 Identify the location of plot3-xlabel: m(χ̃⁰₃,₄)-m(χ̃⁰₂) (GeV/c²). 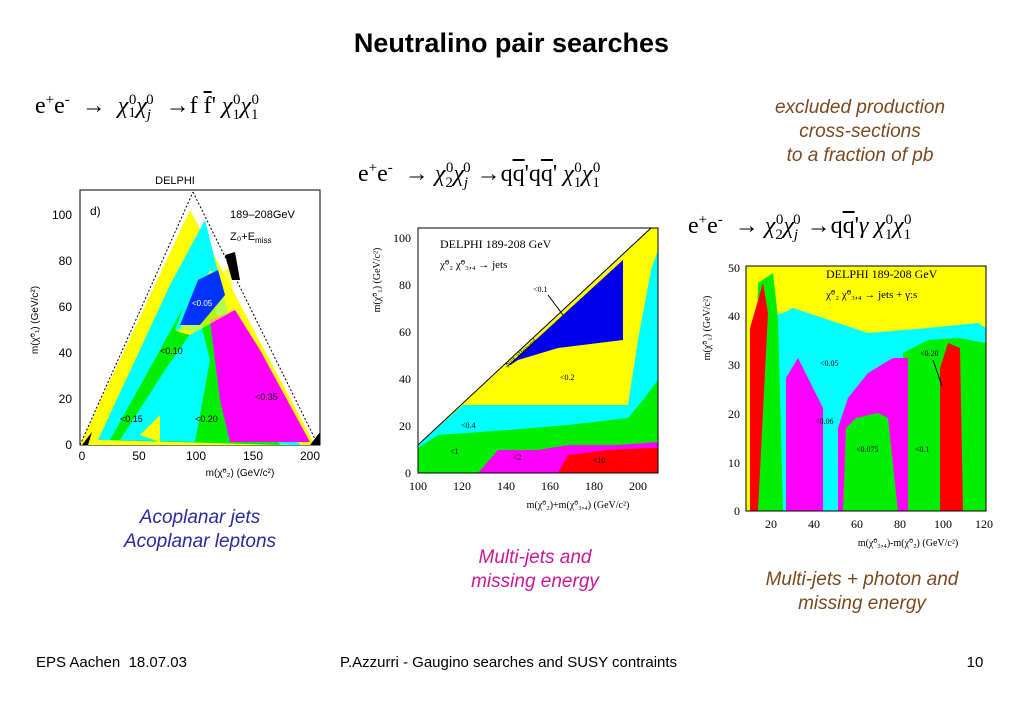
(908, 543).